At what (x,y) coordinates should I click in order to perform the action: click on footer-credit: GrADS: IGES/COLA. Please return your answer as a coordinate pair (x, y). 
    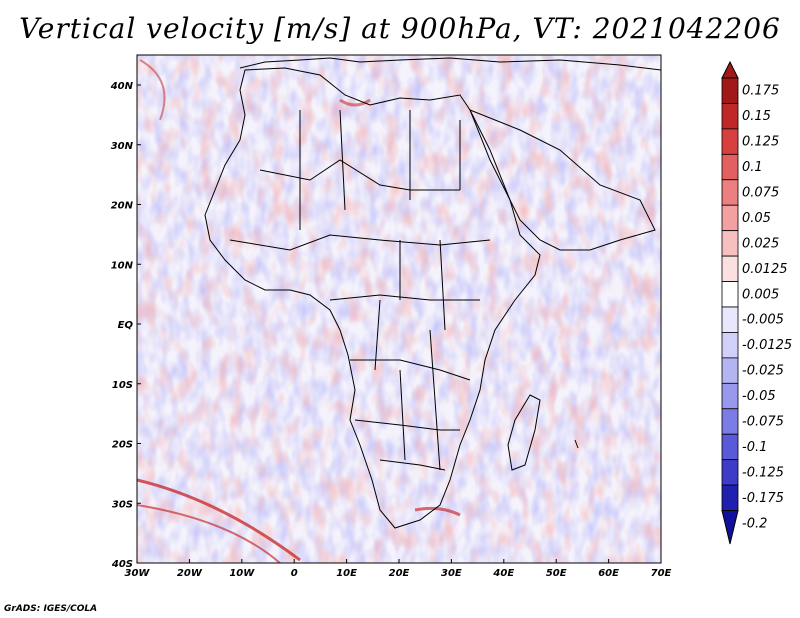
    Looking at the image, I should click on (51, 609).